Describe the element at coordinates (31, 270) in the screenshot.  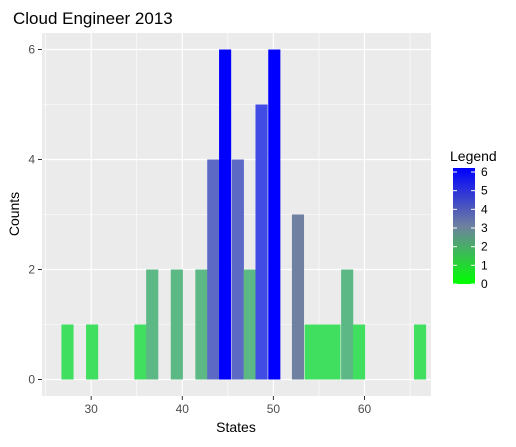
I see `y-tick-label: 2` at that location.